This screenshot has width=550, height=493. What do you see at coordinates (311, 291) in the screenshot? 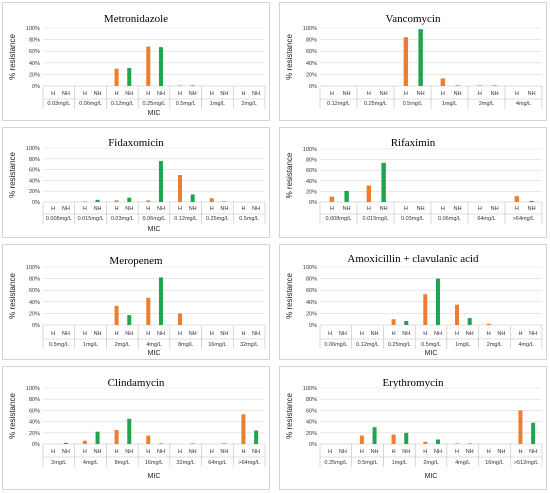
I see `y-tick-label: 60%` at bounding box center [311, 291].